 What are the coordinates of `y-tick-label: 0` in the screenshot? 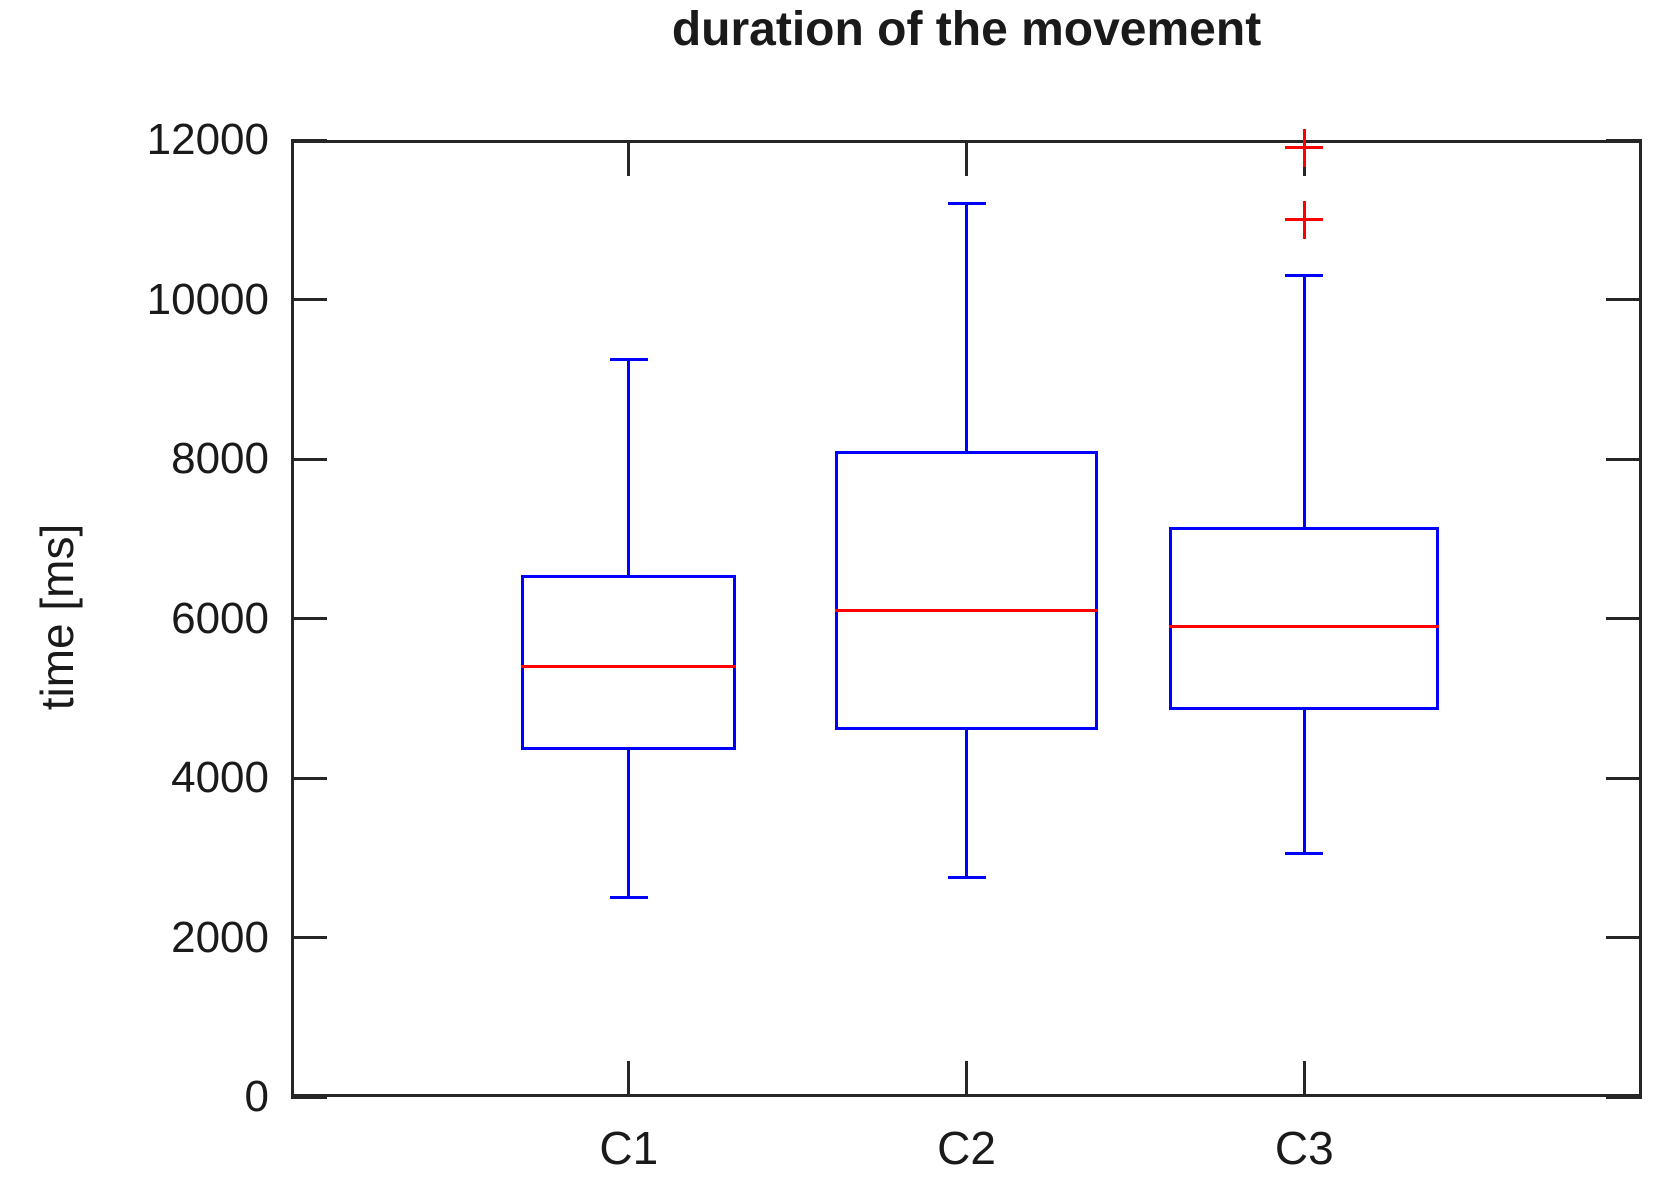 It's located at (256, 1096).